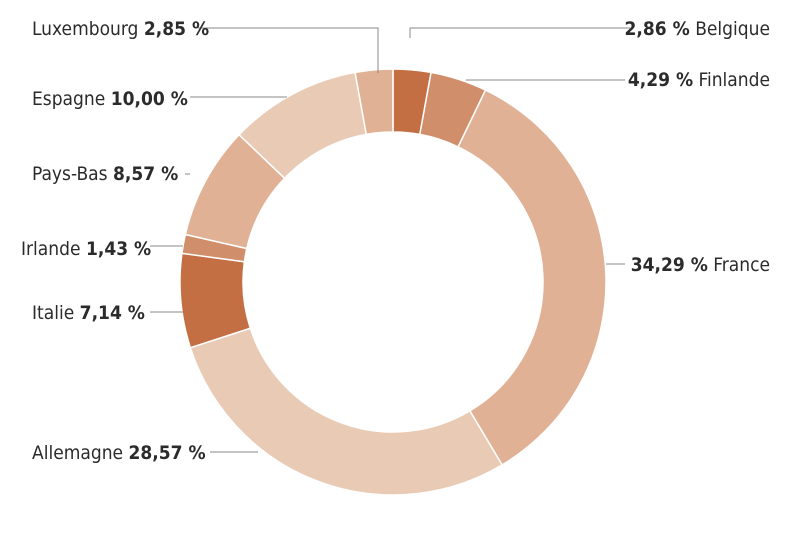  What do you see at coordinates (288, 50) in the screenshot?
I see `leader-line-luxembourg` at bounding box center [288, 50].